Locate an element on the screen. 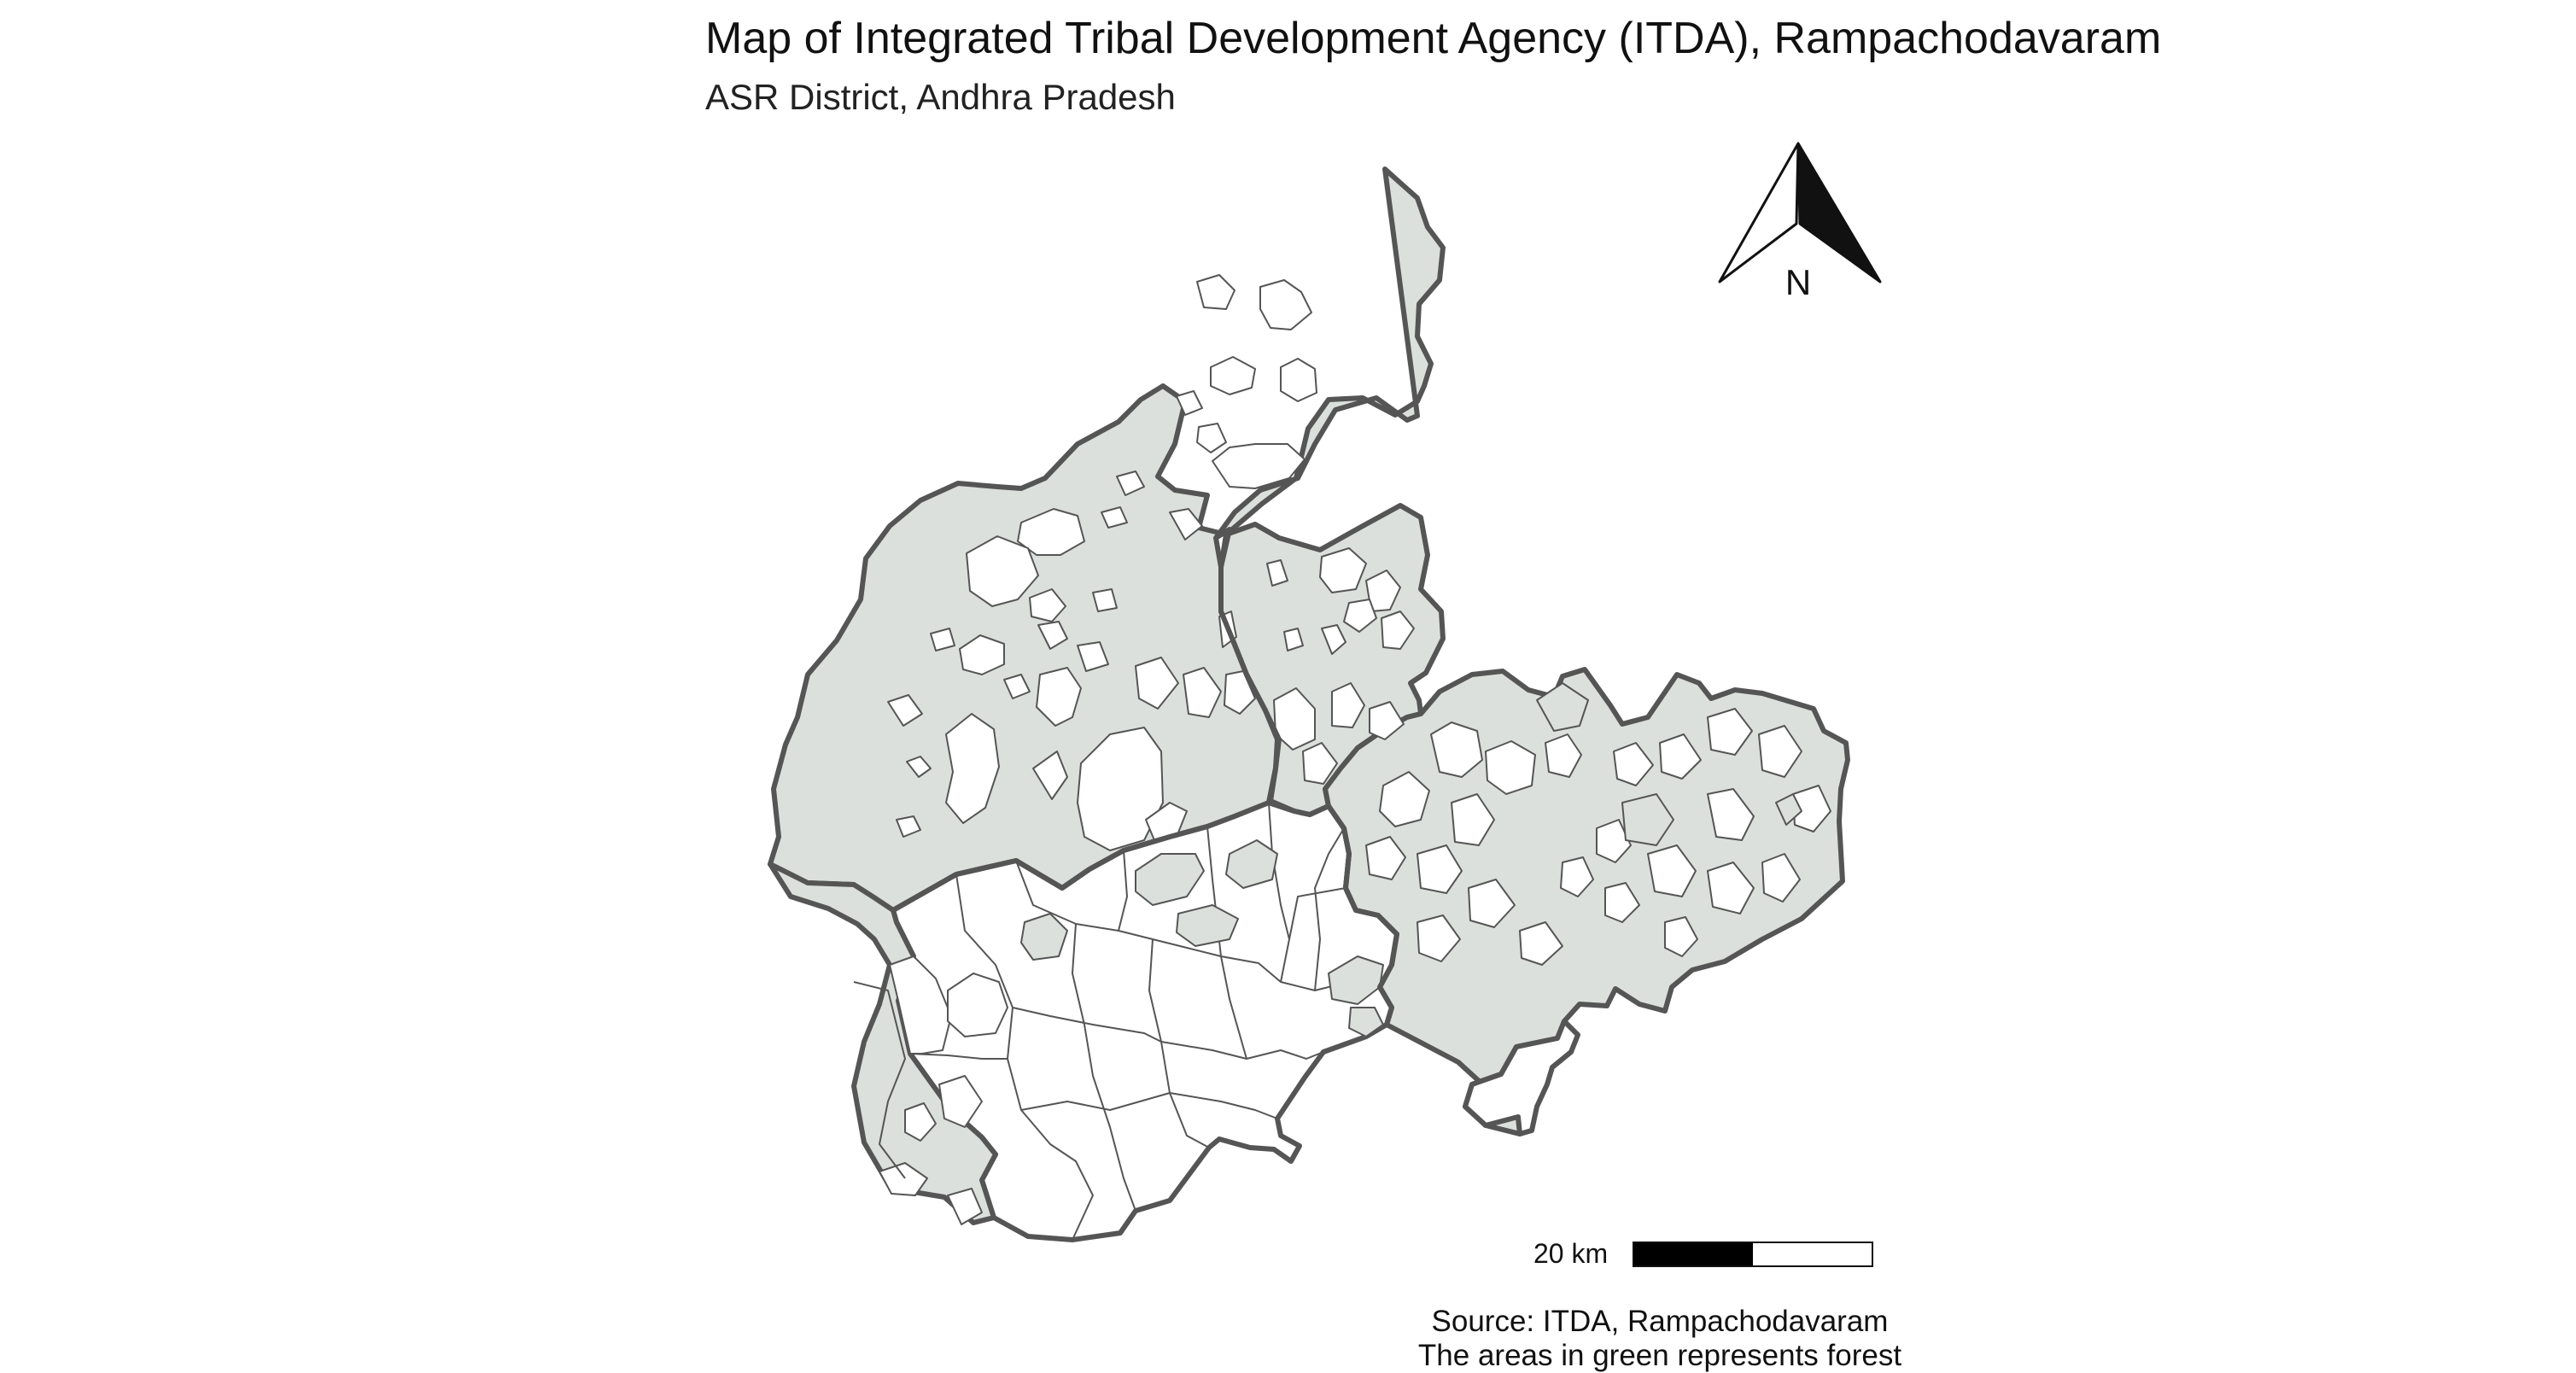  forest-patches-east is located at coordinates (1669, 764).